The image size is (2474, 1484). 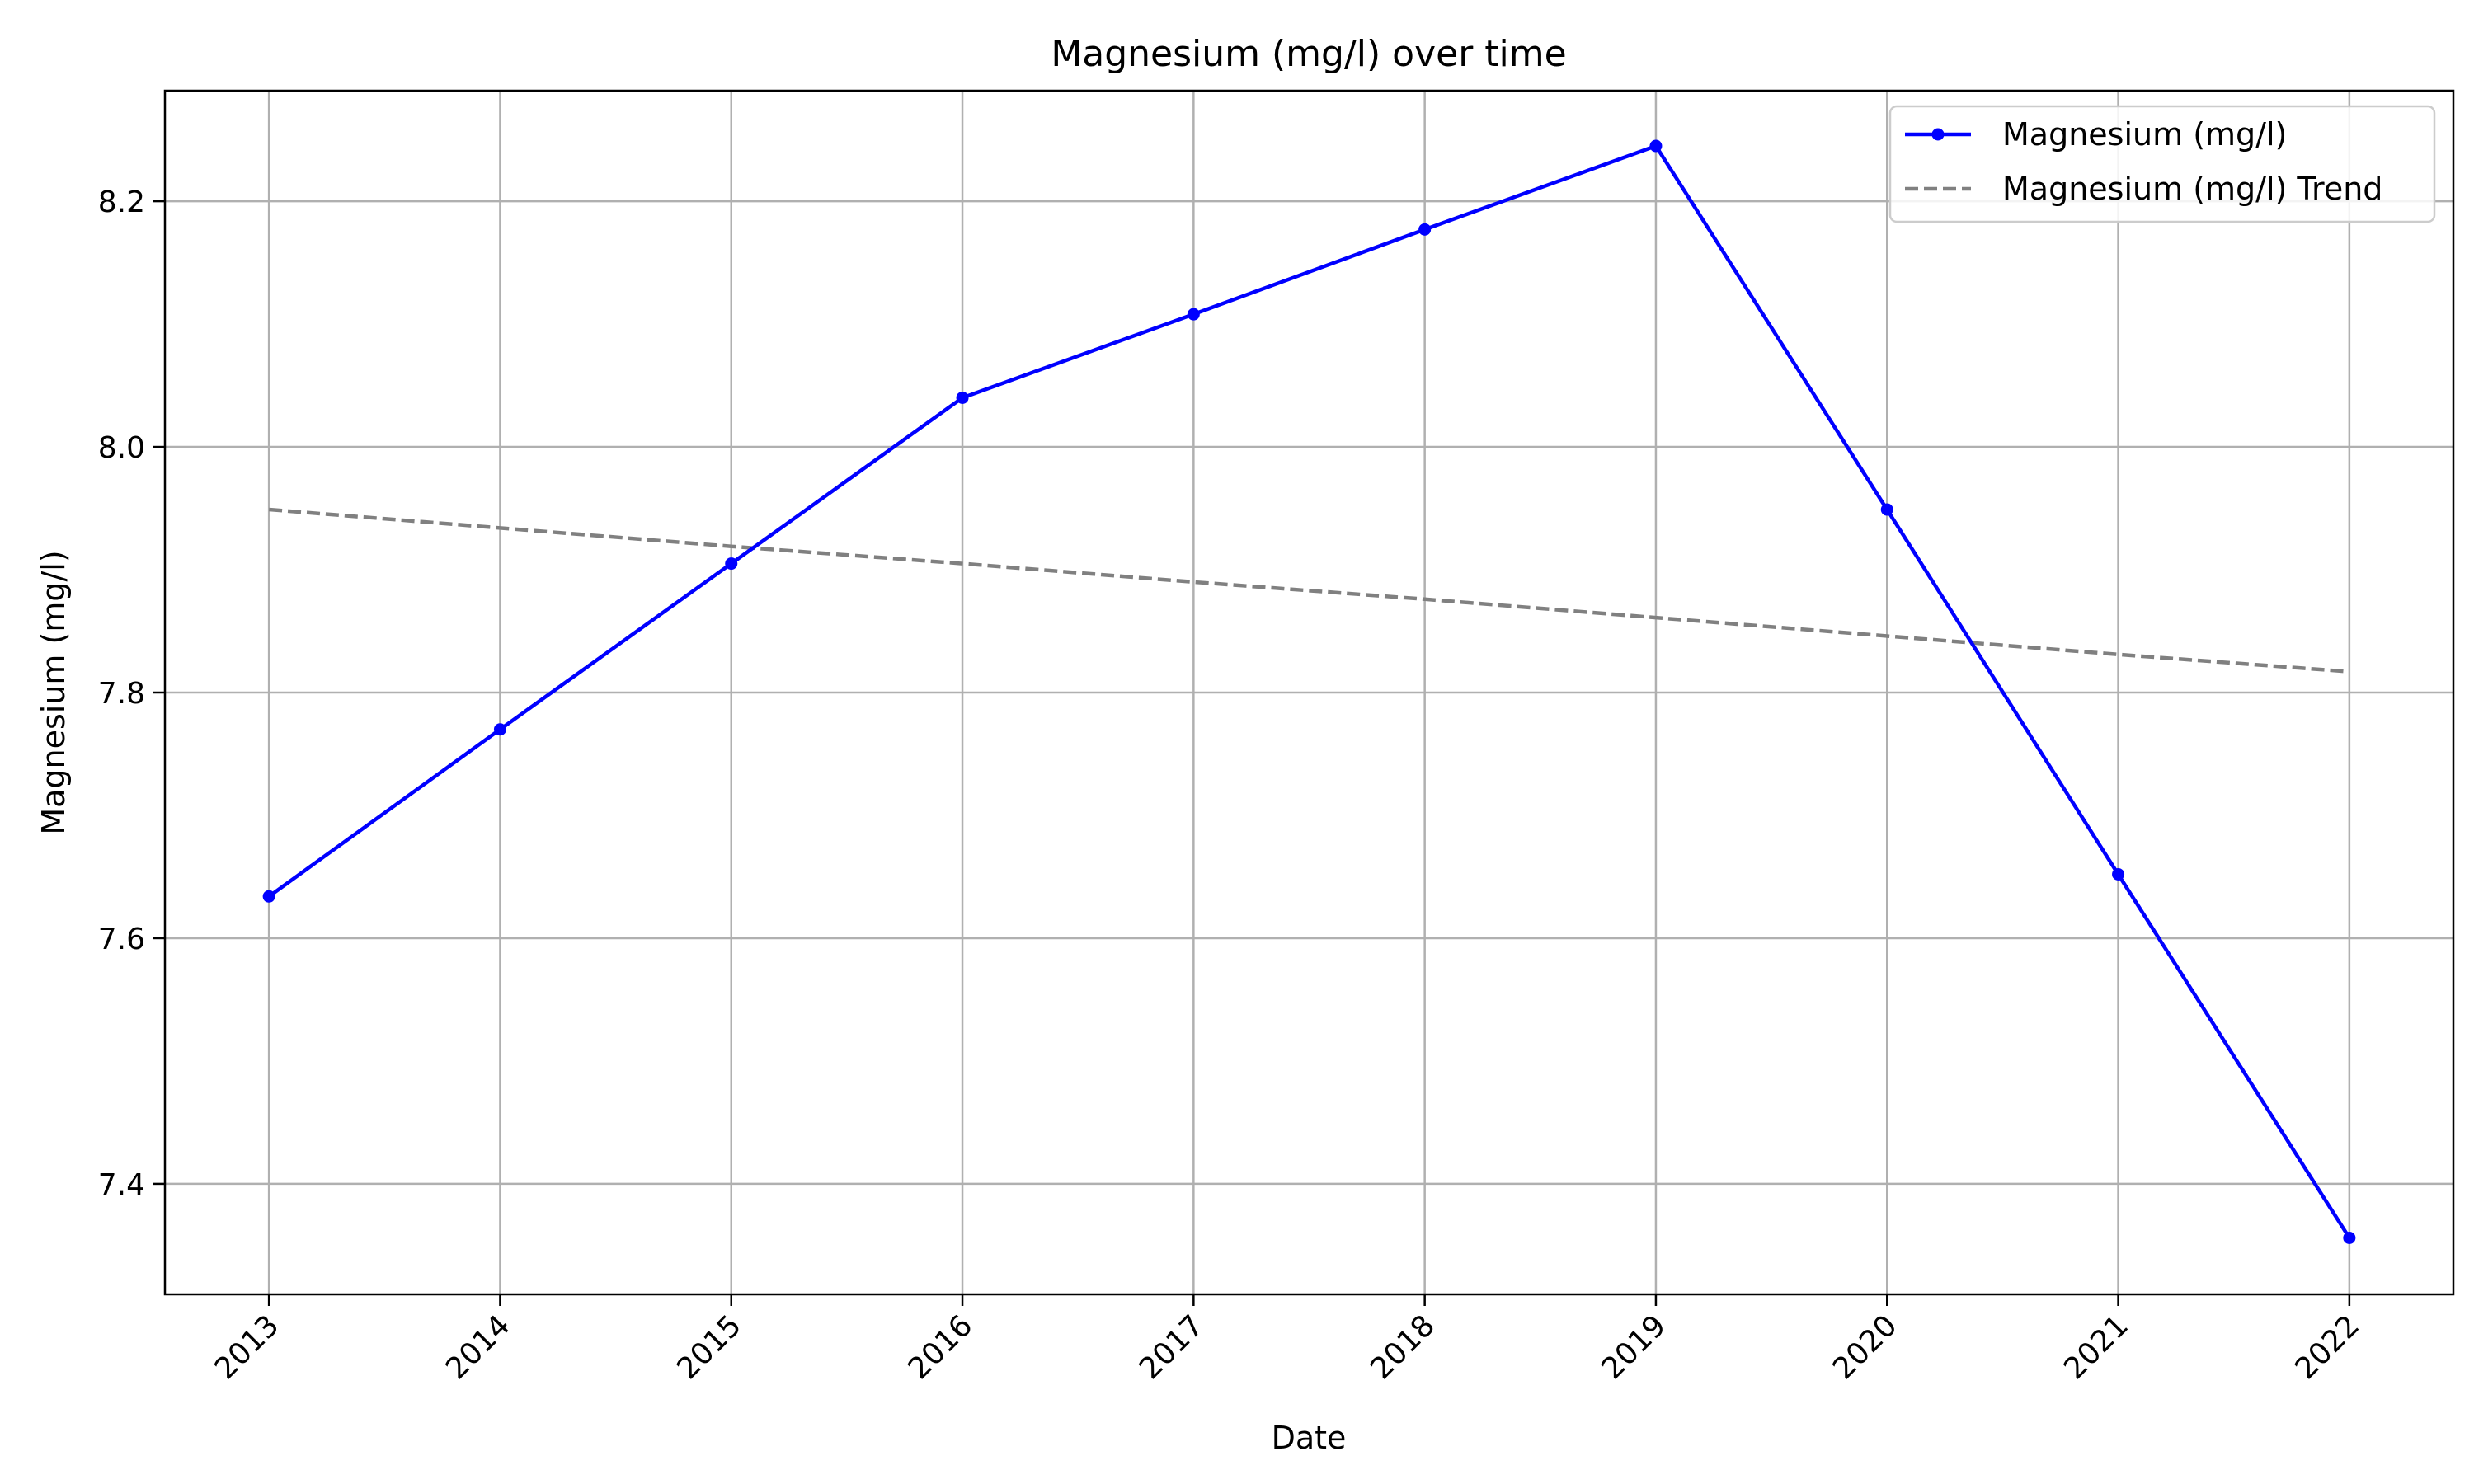 I want to click on legend-label: Magnesium (mg/l), so click(x=2144, y=134).